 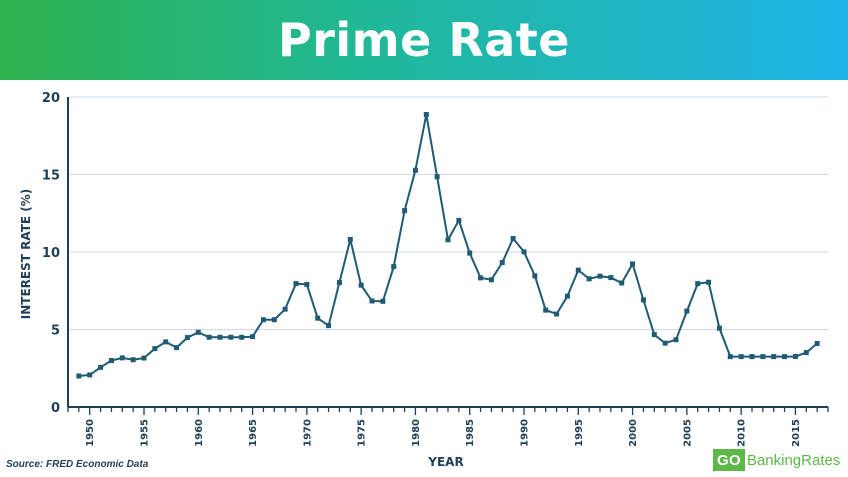 What do you see at coordinates (362, 433) in the screenshot?
I see `x-tick-label: 1975` at bounding box center [362, 433].